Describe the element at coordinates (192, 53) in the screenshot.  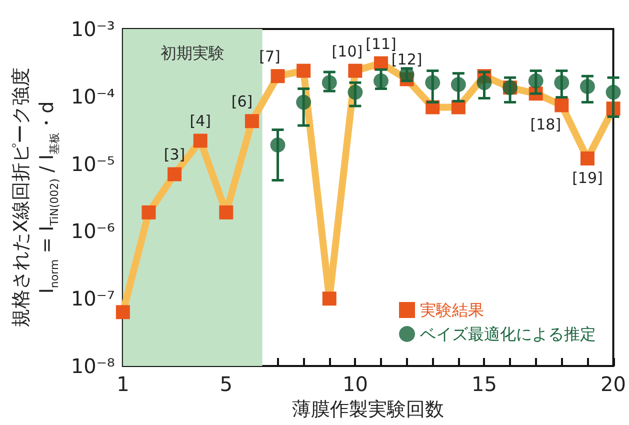
I see `band-label: 初期実験` at that location.